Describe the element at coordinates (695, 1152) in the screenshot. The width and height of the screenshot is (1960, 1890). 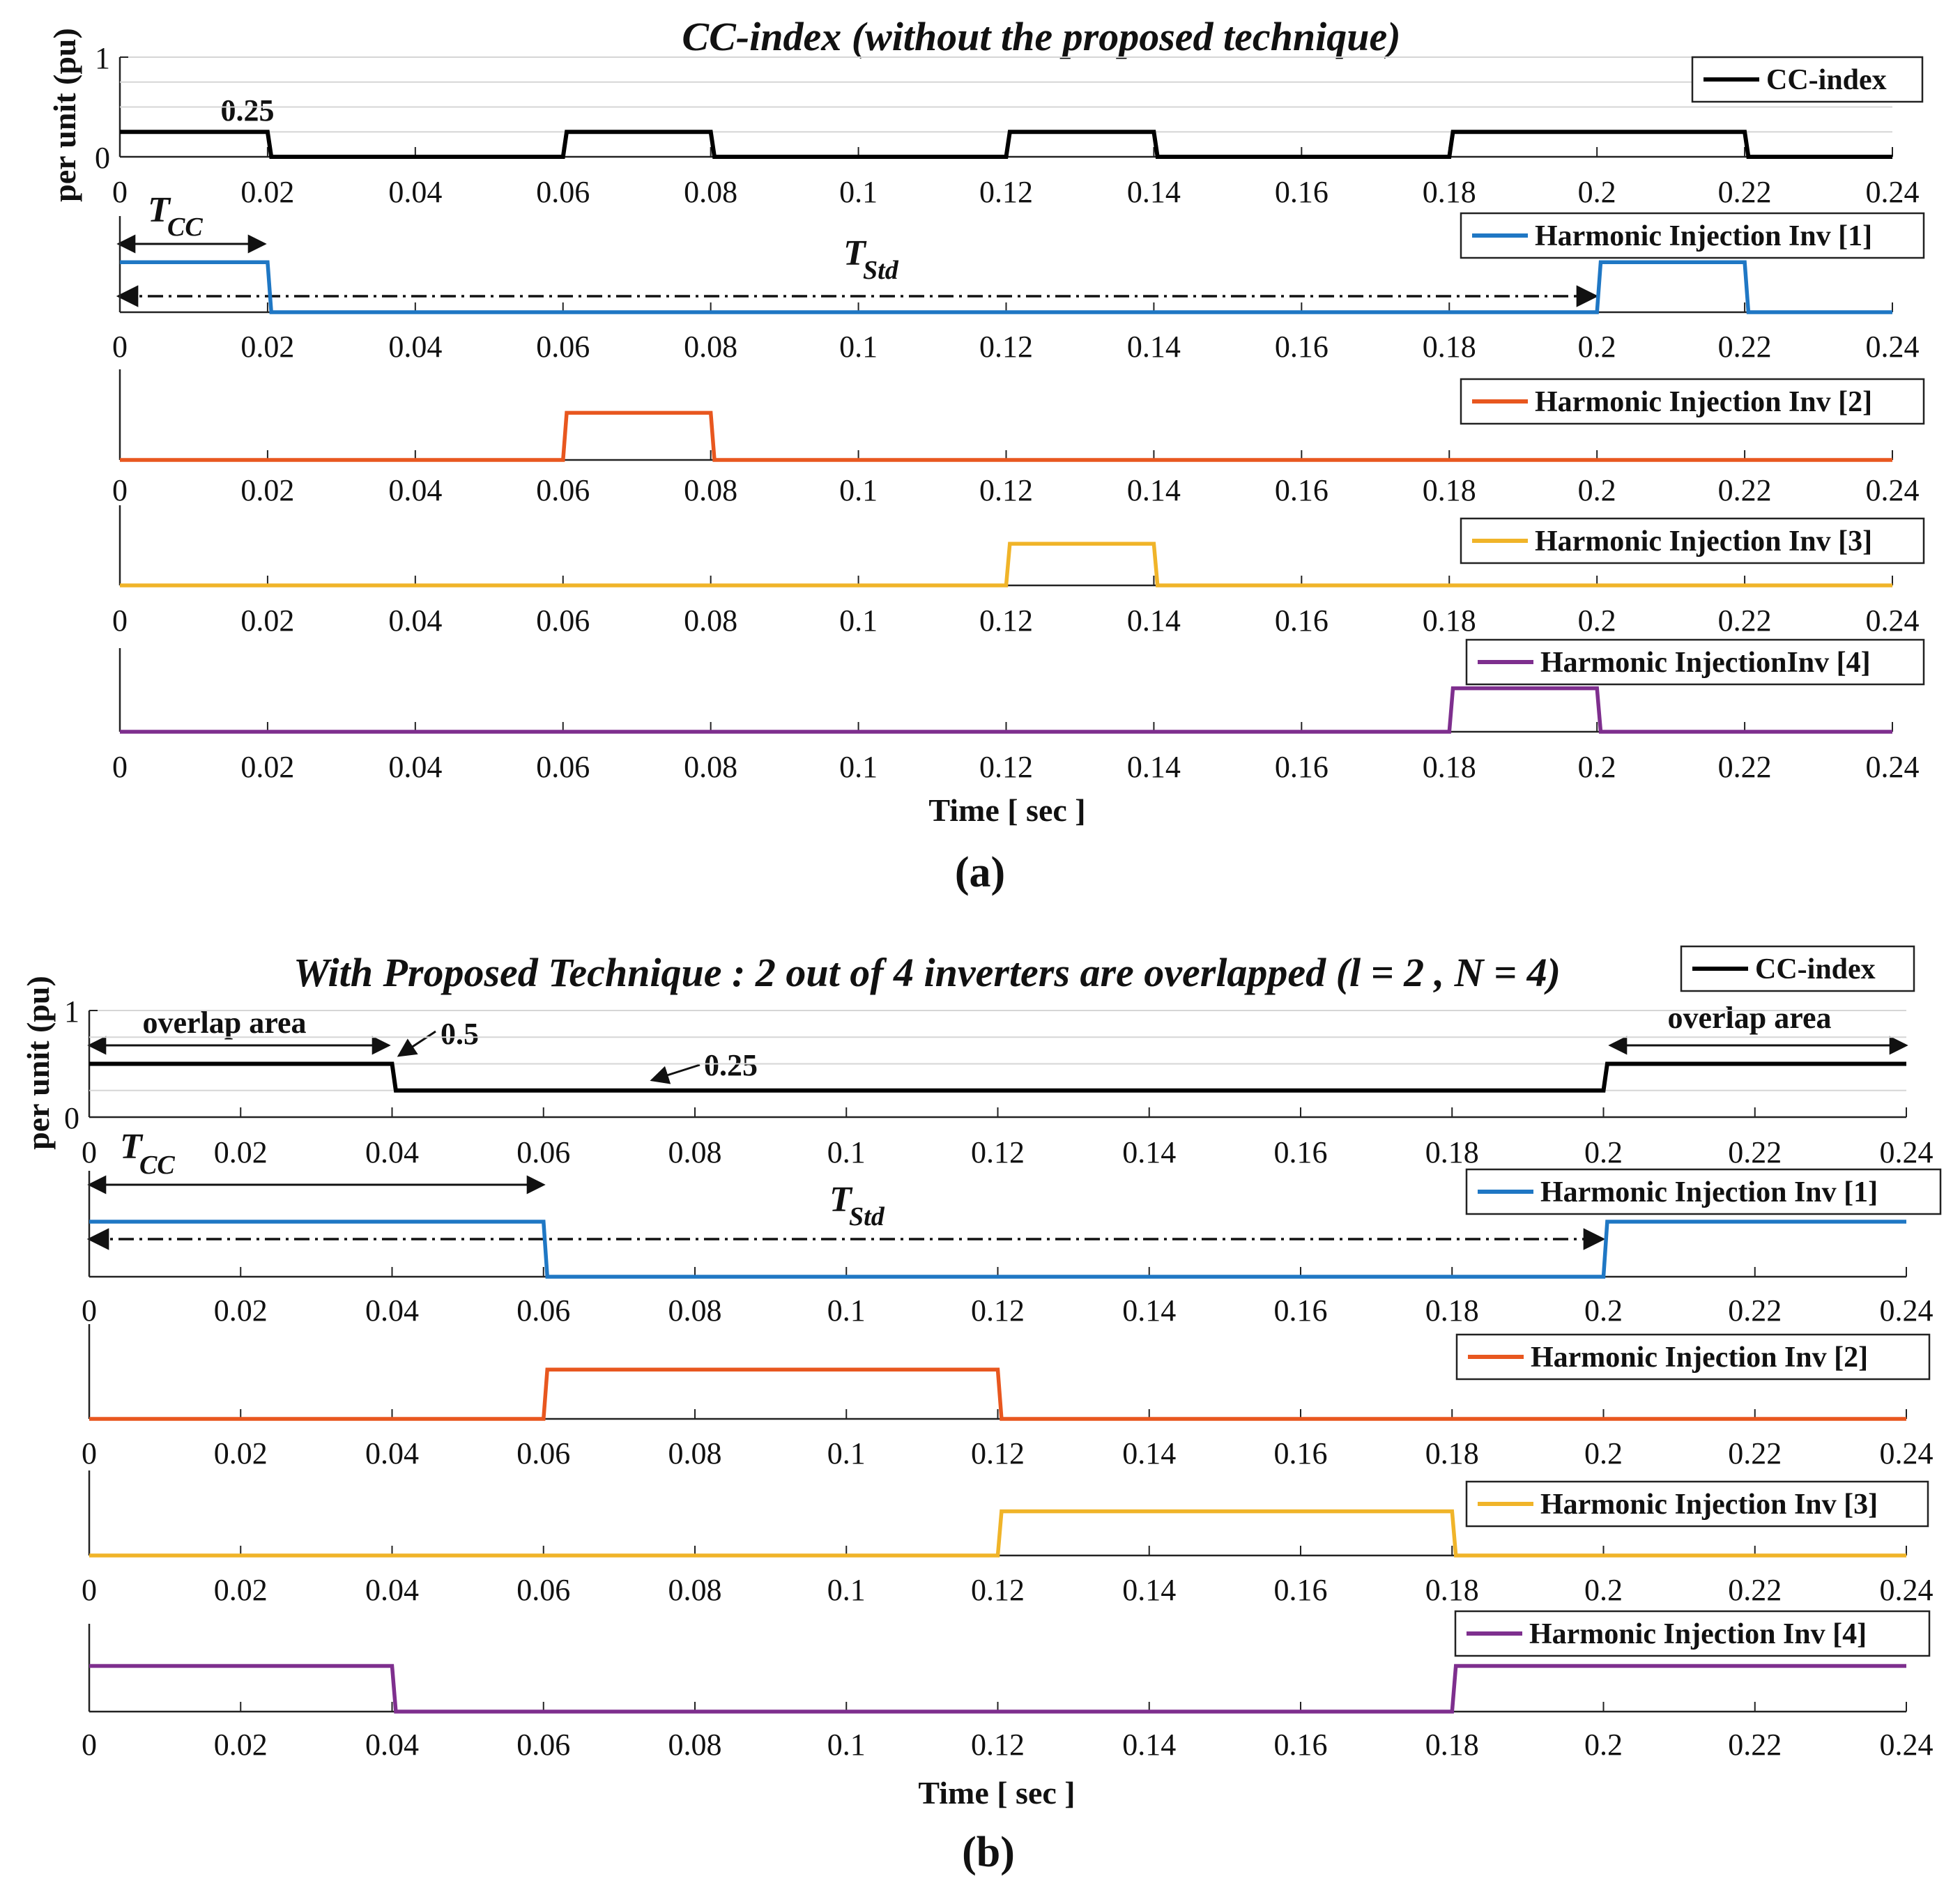
I see `panel-b-x-tick-label: 0.08` at that location.